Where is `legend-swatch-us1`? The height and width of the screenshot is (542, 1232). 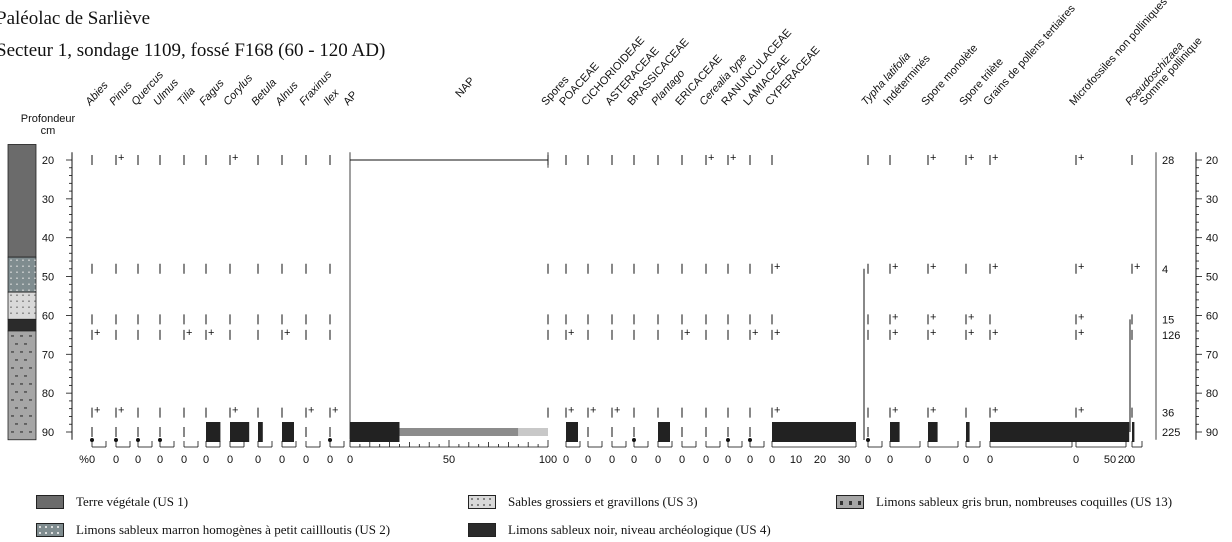 legend-swatch-us1 is located at coordinates (50, 502).